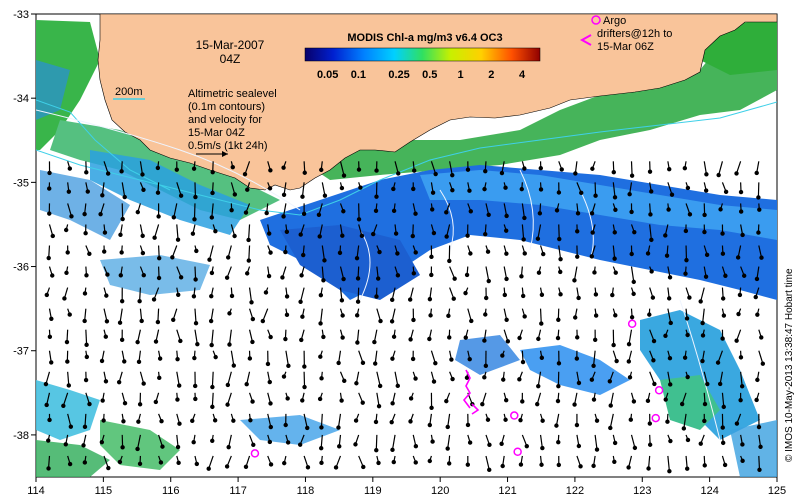 The image size is (800, 500). Describe the element at coordinates (225, 120) in the screenshot. I see `velocity-note-line-3: and velocity for` at that location.